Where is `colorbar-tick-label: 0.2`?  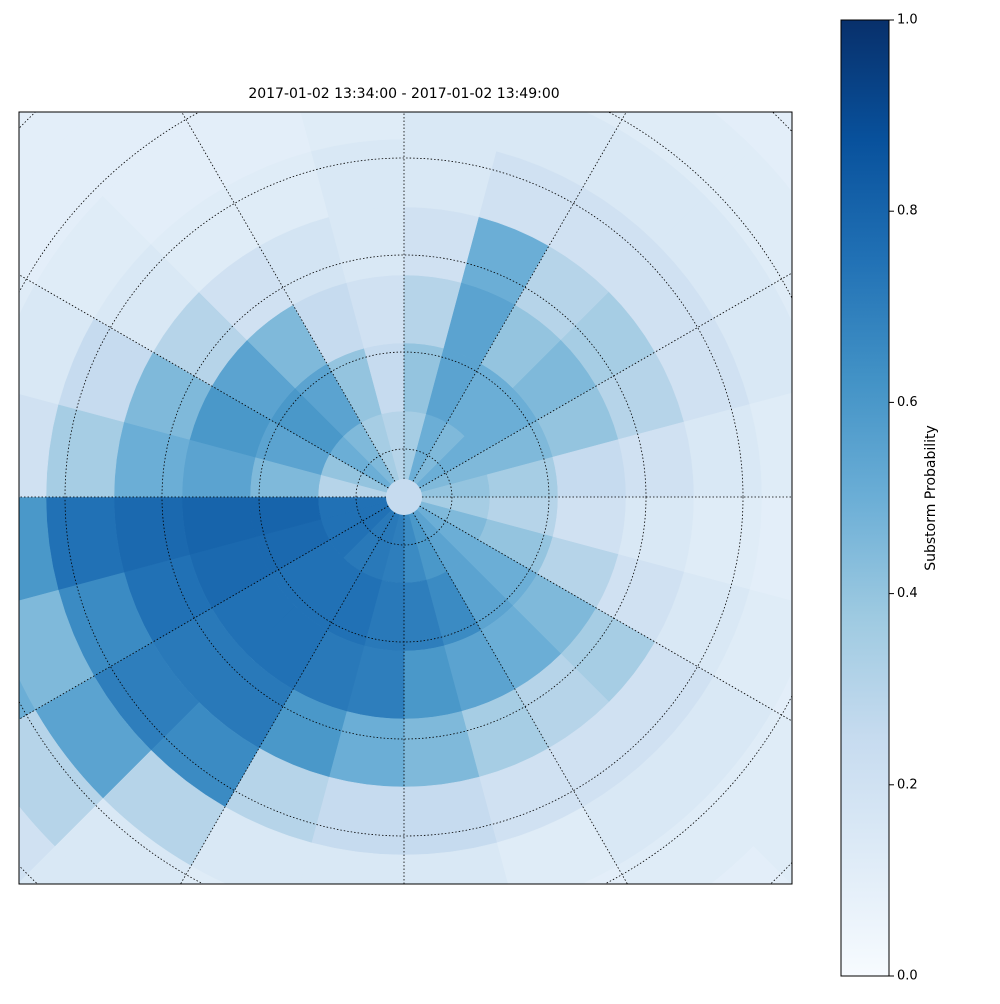 colorbar-tick-label: 0.2 is located at coordinates (907, 784).